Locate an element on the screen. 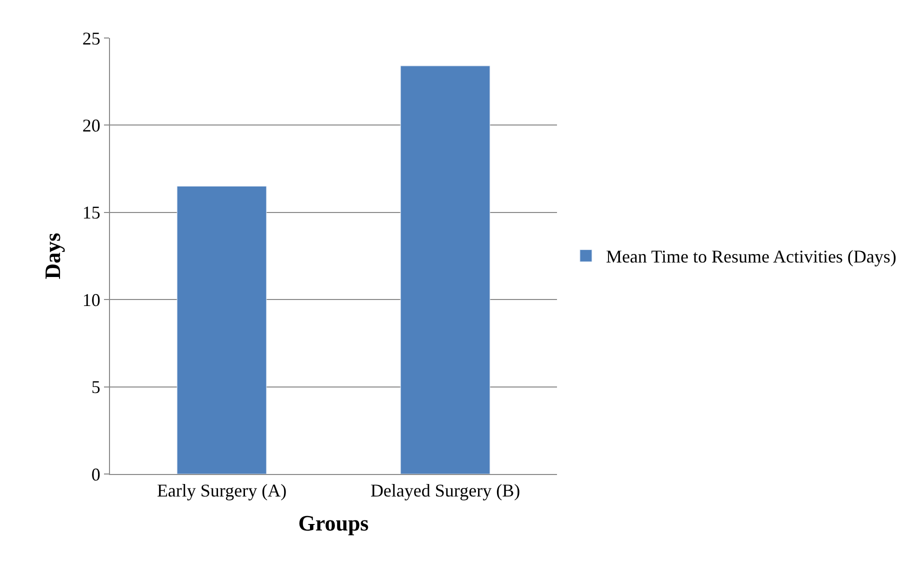 The image size is (914, 586). legend-label: Mean Time to Resume Activities (Days) is located at coordinates (751, 256).